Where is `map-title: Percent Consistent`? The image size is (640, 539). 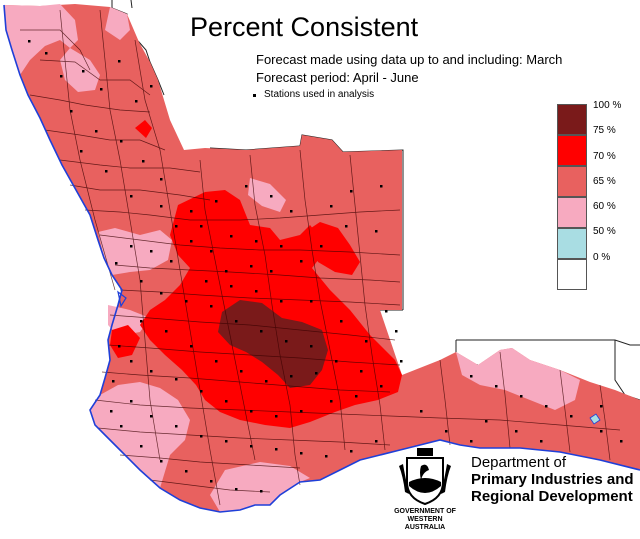
map-title: Percent Consistent is located at coordinates (304, 27).